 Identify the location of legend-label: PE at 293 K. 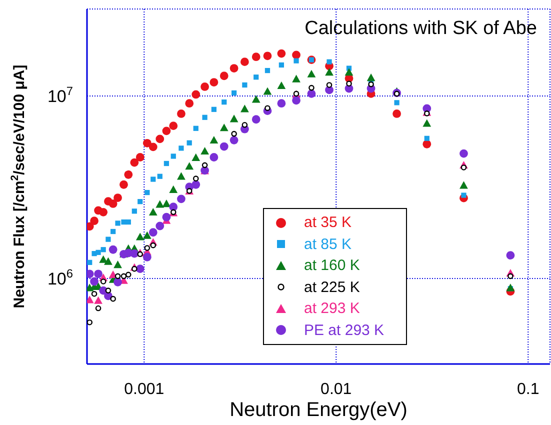
(344, 330).